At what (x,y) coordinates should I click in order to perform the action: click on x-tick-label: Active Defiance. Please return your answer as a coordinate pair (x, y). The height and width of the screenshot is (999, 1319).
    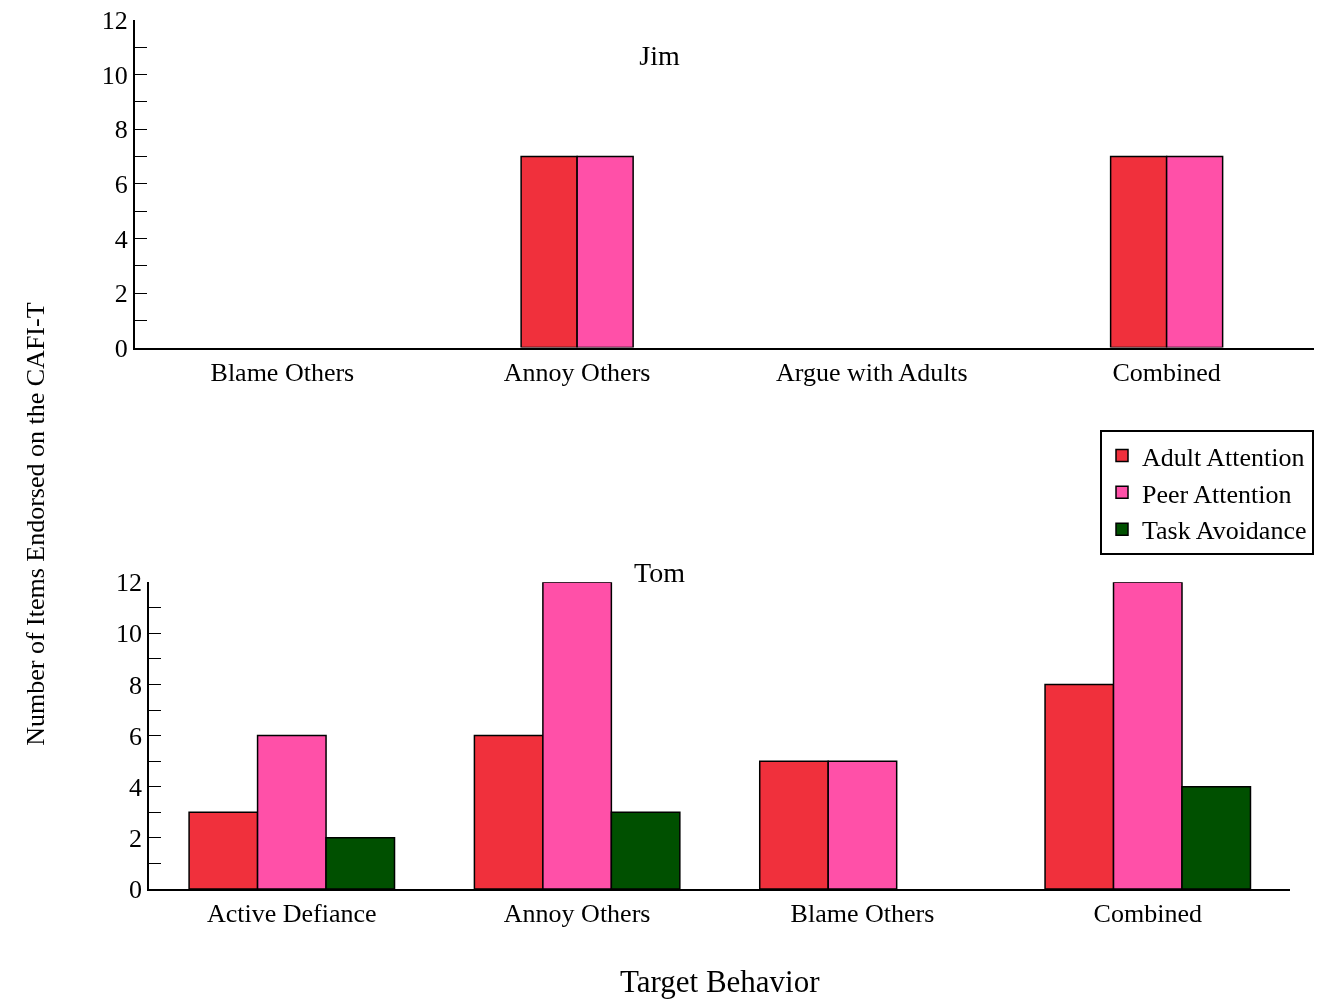
    Looking at the image, I should click on (292, 914).